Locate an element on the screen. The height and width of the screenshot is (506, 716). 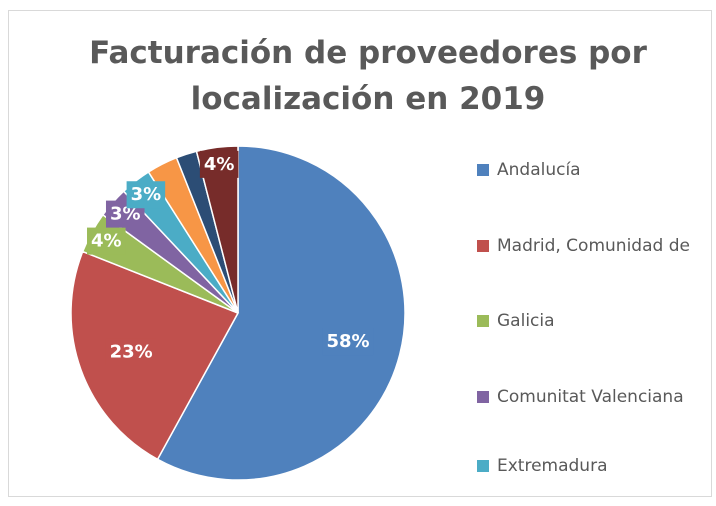
pie-slice is located at coordinates (217, 229).